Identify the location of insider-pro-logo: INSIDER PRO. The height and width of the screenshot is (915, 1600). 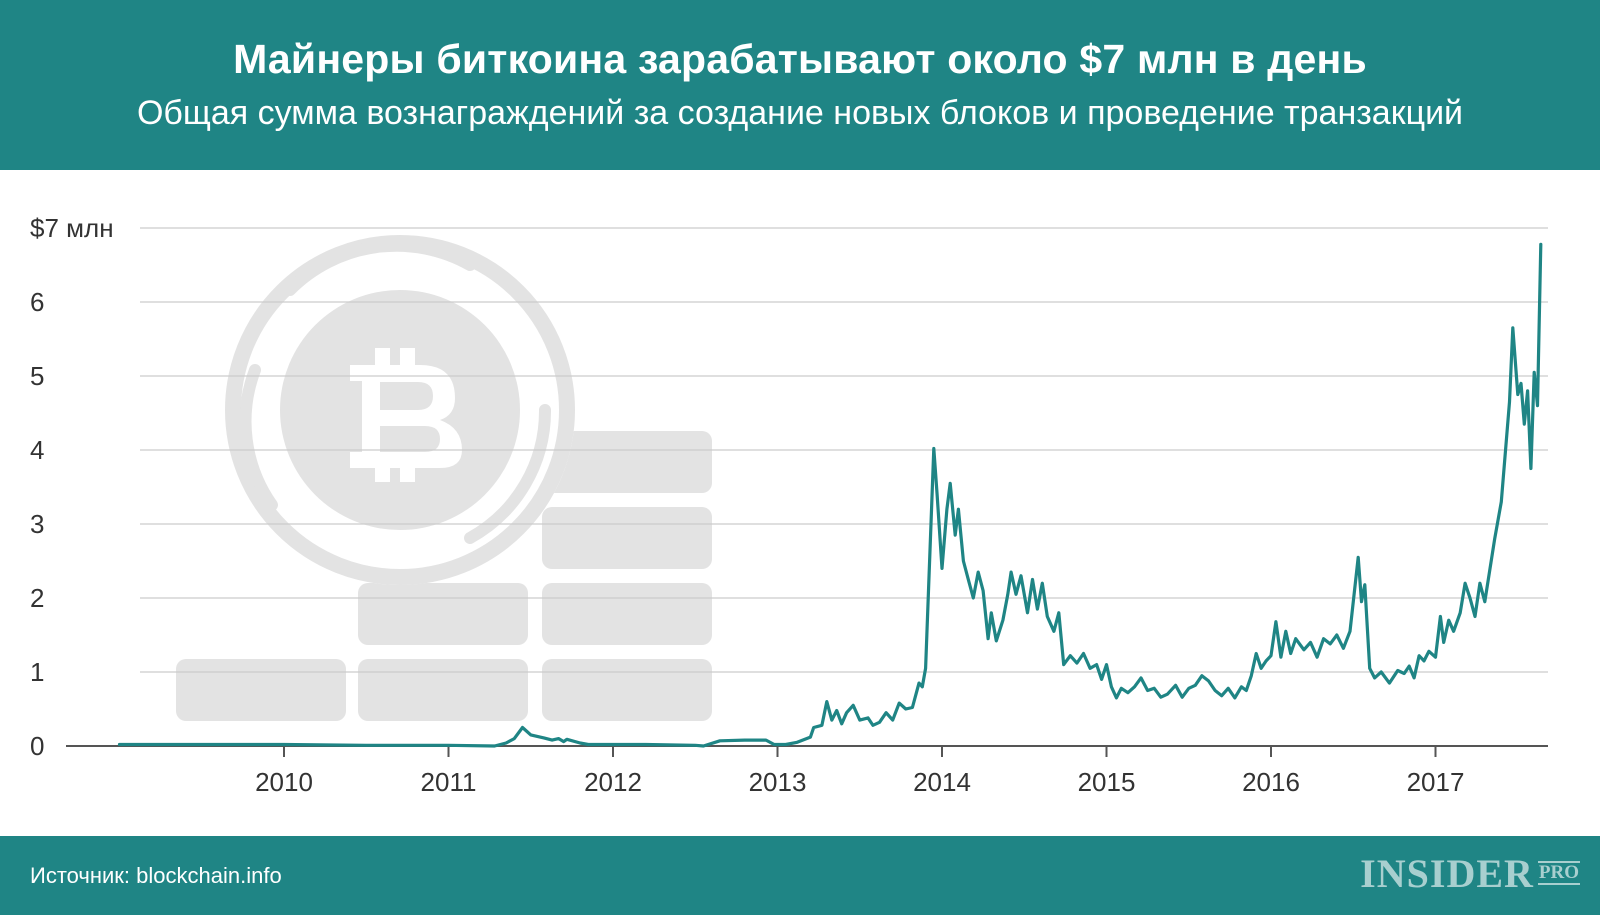
(1470, 873).